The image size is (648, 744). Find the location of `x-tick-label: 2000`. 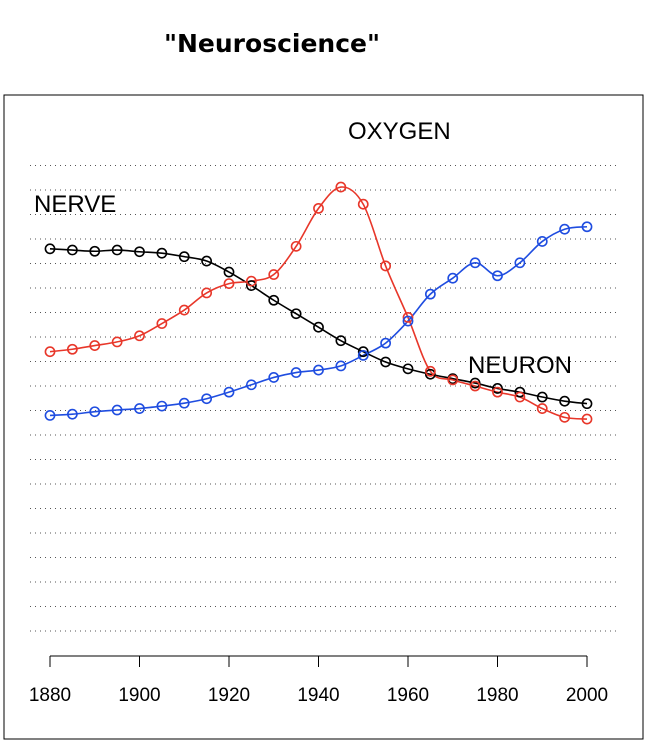

x-tick-label: 2000 is located at coordinates (587, 695).